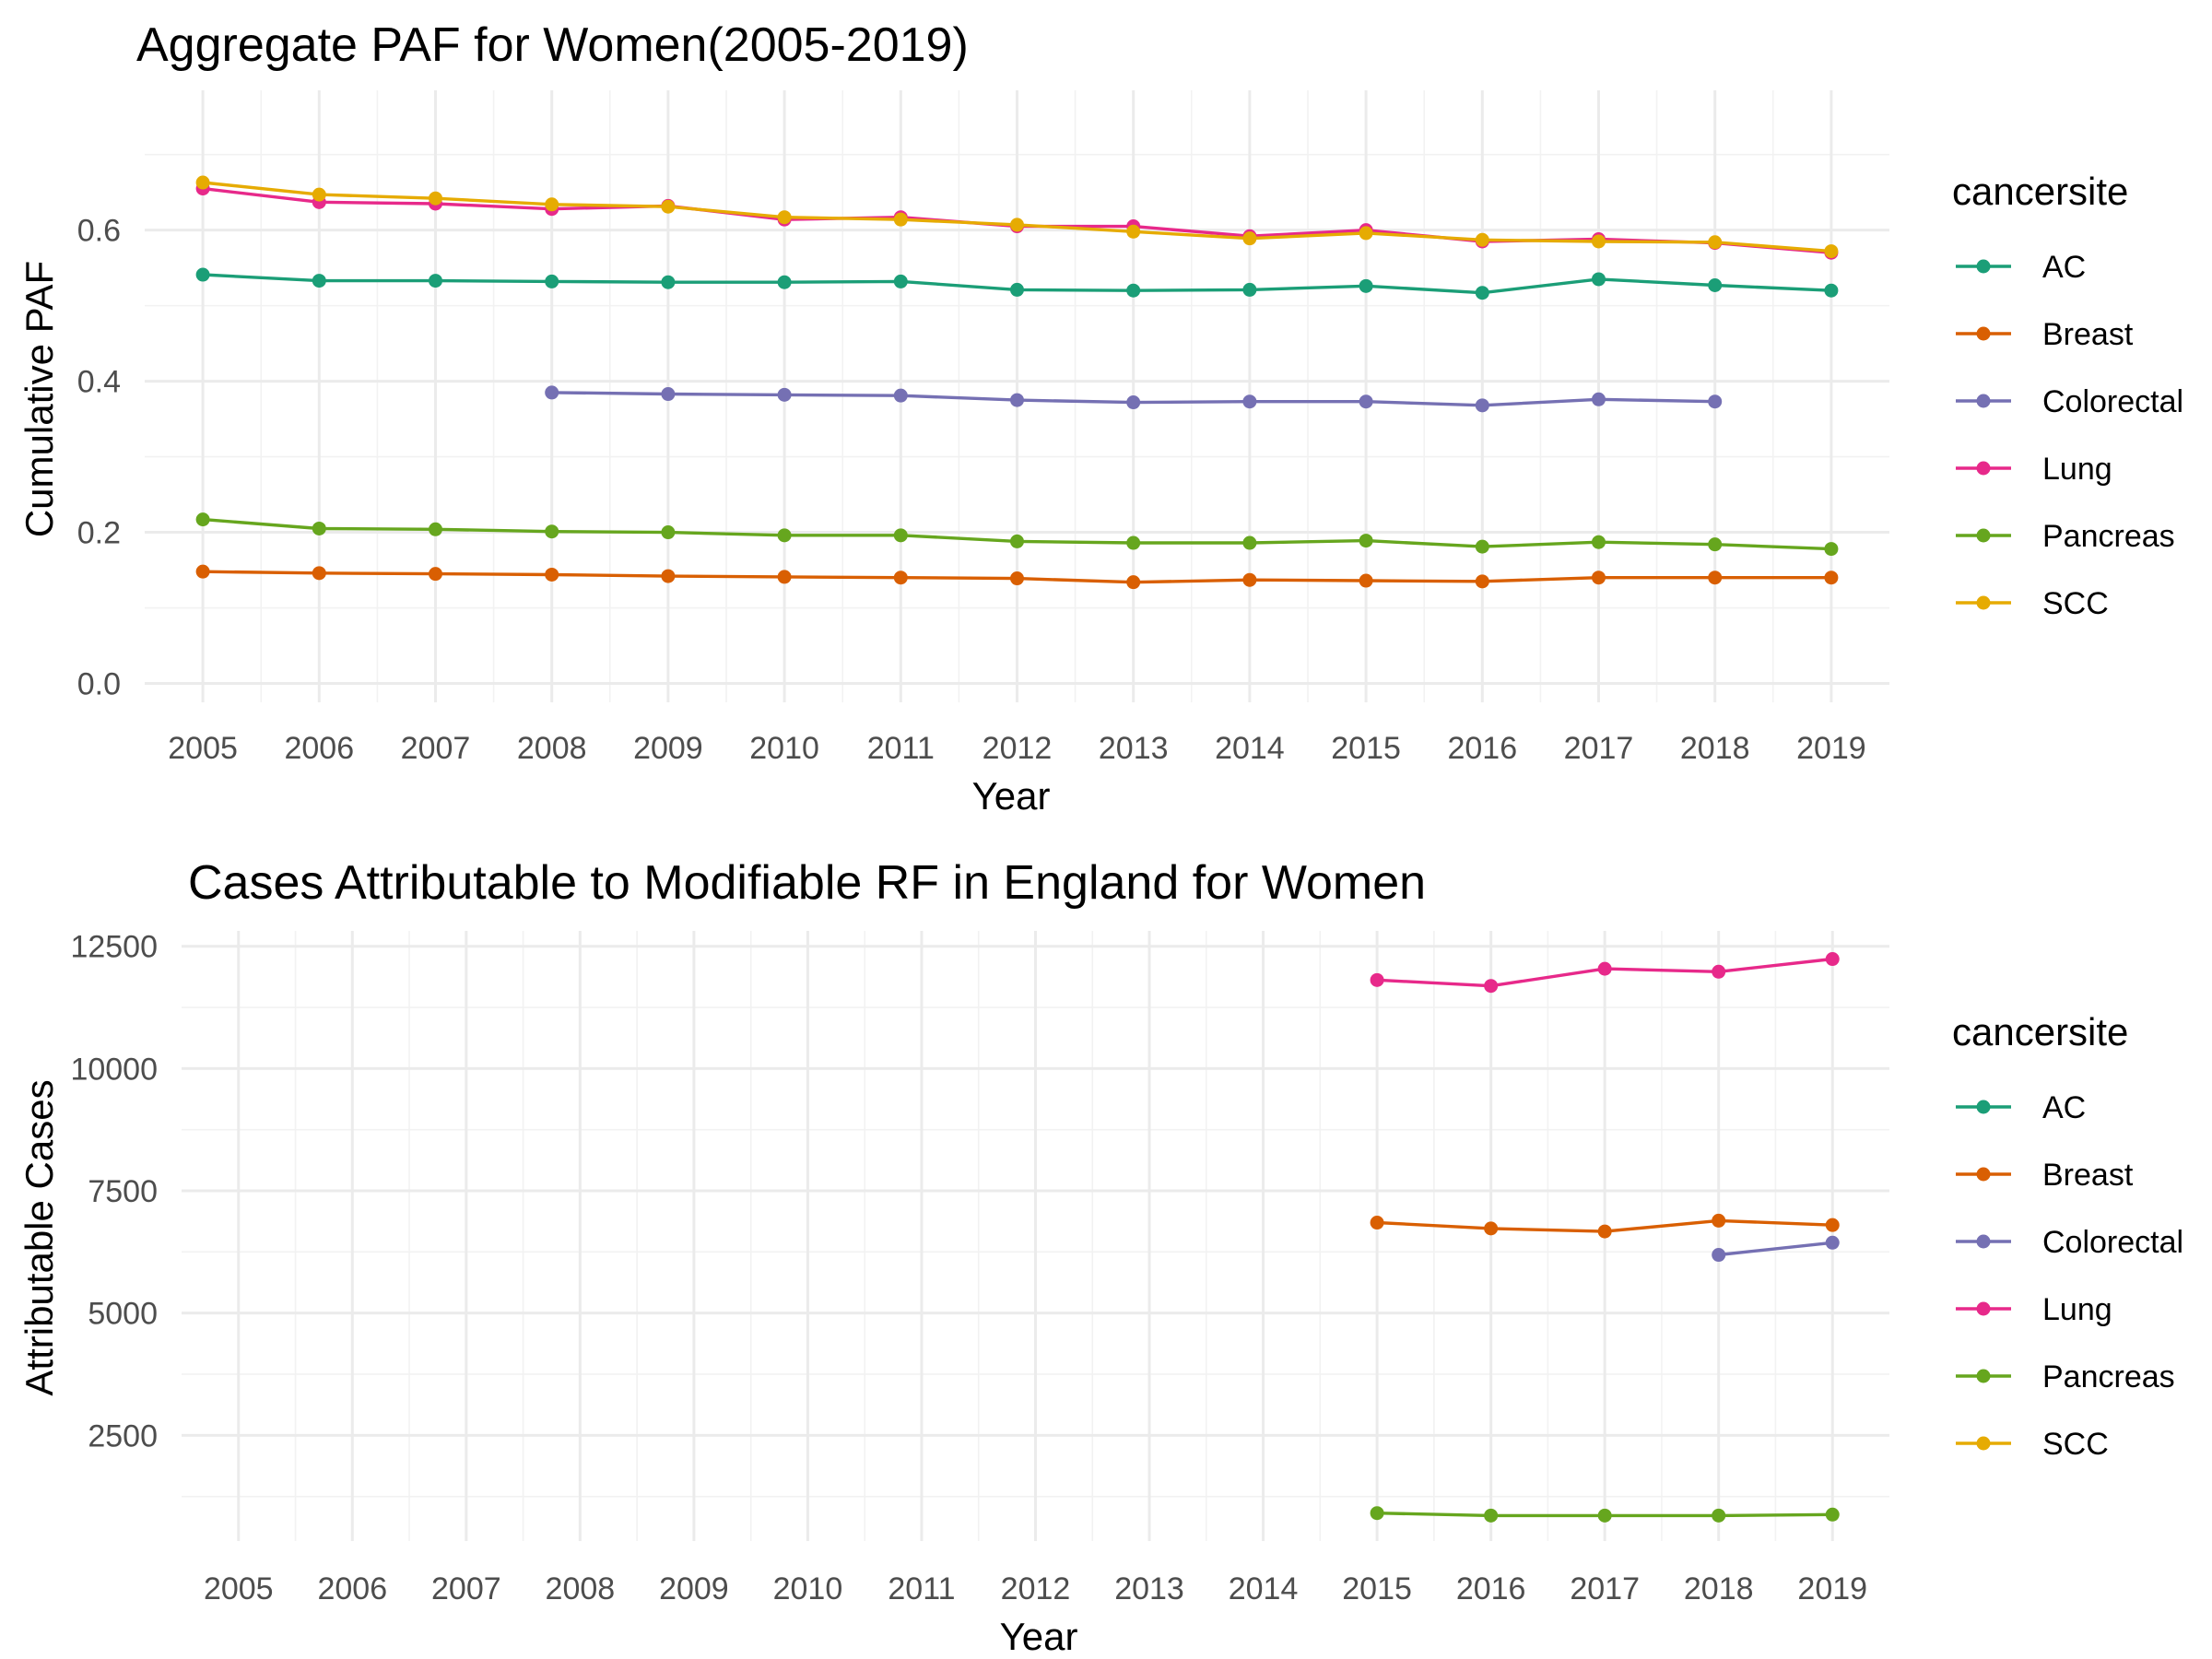 This screenshot has width=2212, height=1659. Describe the element at coordinates (1017, 217) in the screenshot. I see `series-scc` at that location.